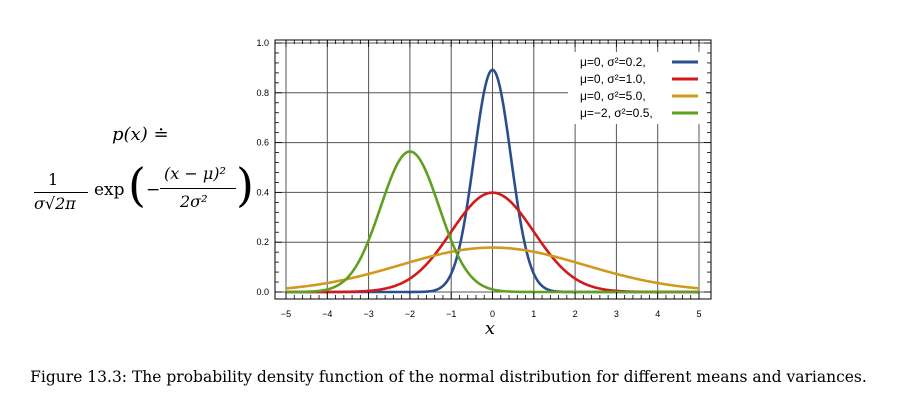 This screenshot has height=403, width=897. Describe the element at coordinates (262, 43) in the screenshot. I see `y-tick-label: 1.0` at that location.